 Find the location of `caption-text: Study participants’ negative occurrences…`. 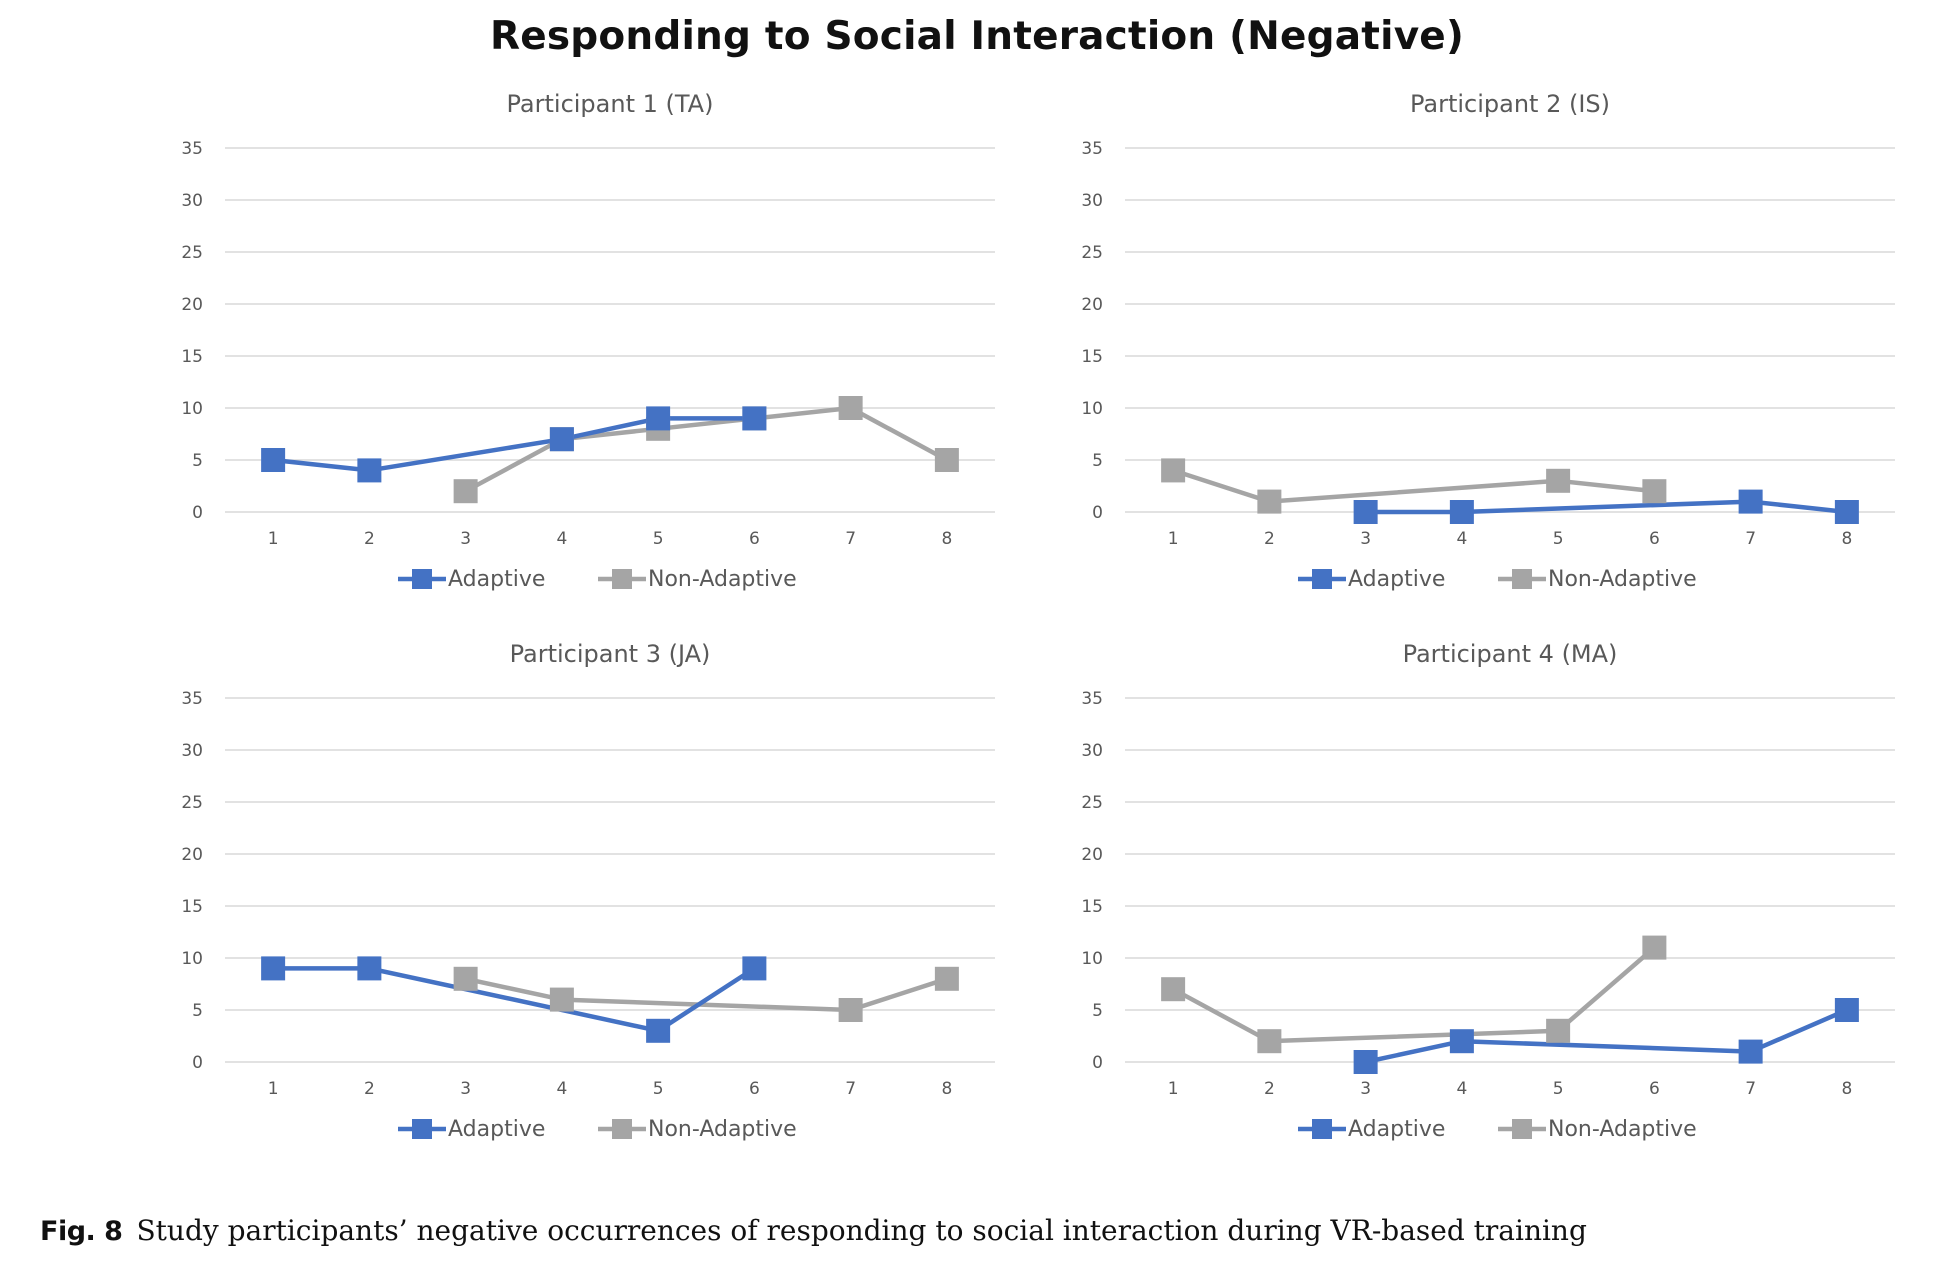

caption-text: Study participants’ negative occurrences… is located at coordinates (861, 1230).